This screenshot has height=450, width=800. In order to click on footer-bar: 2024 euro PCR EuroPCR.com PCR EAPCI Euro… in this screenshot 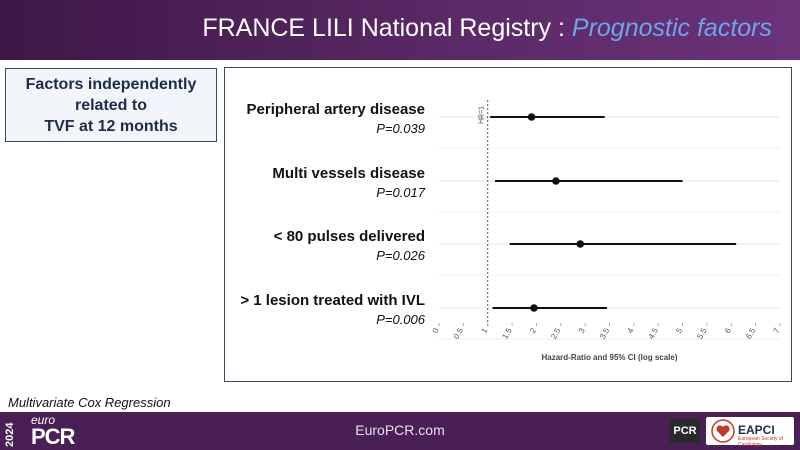, I will do `click(400, 431)`.